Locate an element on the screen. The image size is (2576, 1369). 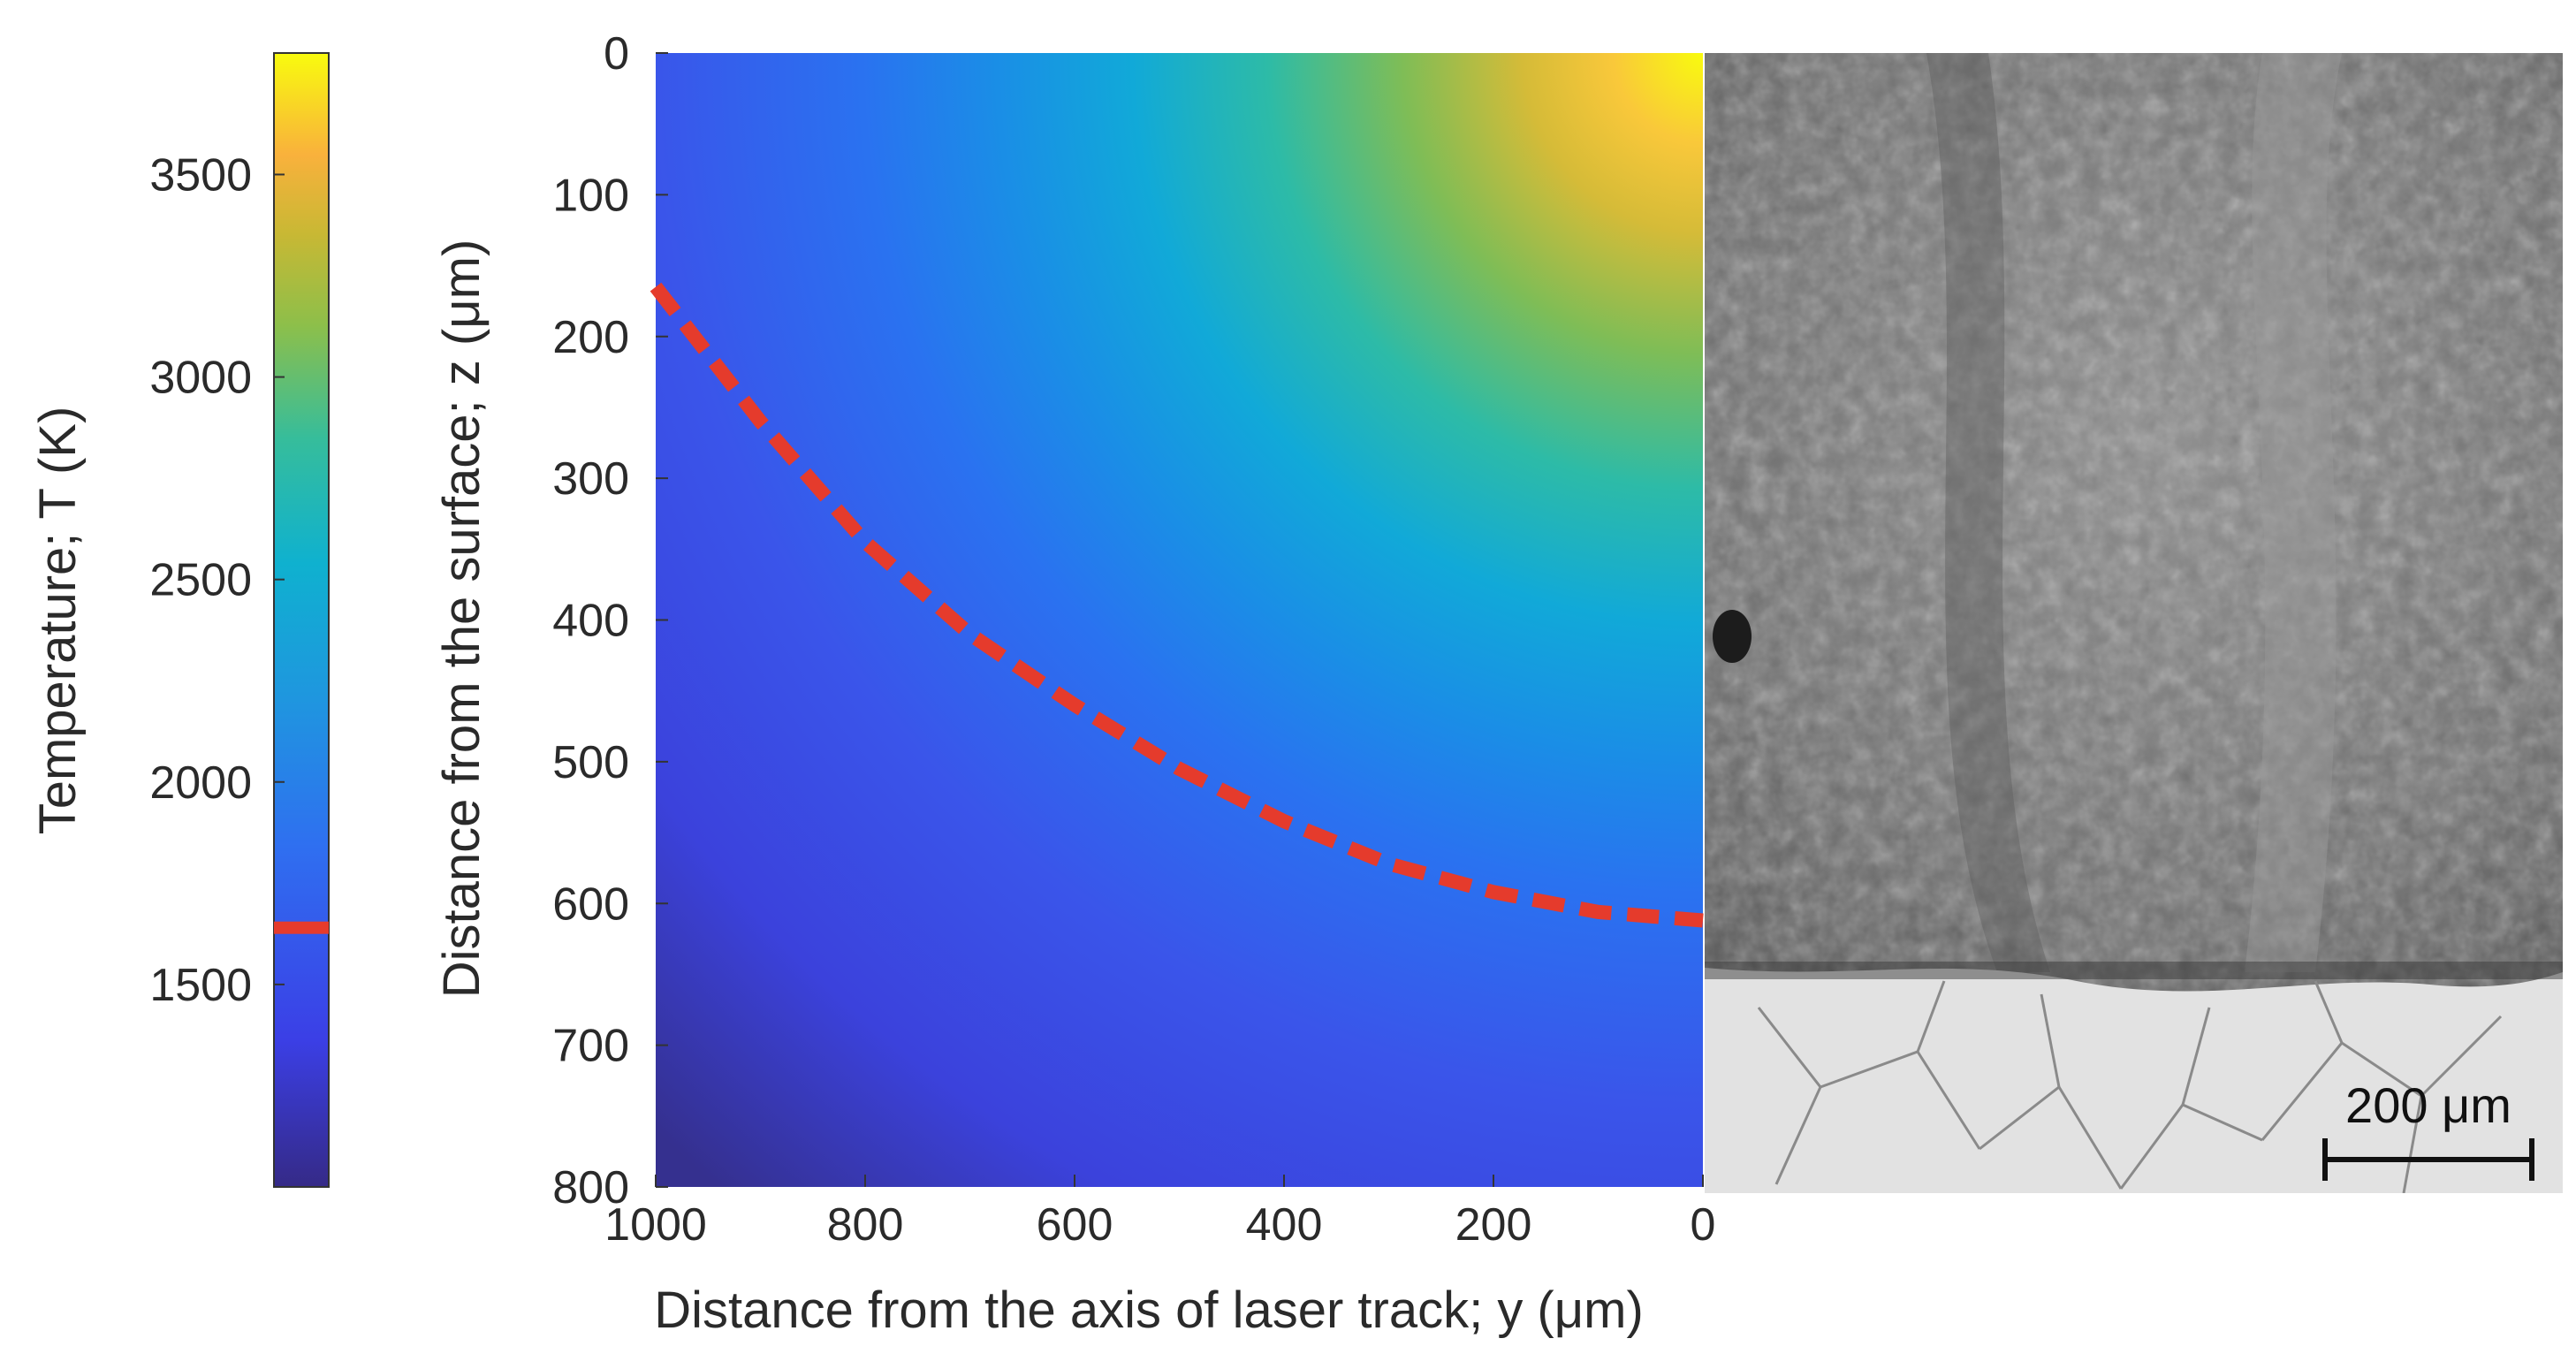
micrograph-grain-boundaries is located at coordinates (2130, 1086).